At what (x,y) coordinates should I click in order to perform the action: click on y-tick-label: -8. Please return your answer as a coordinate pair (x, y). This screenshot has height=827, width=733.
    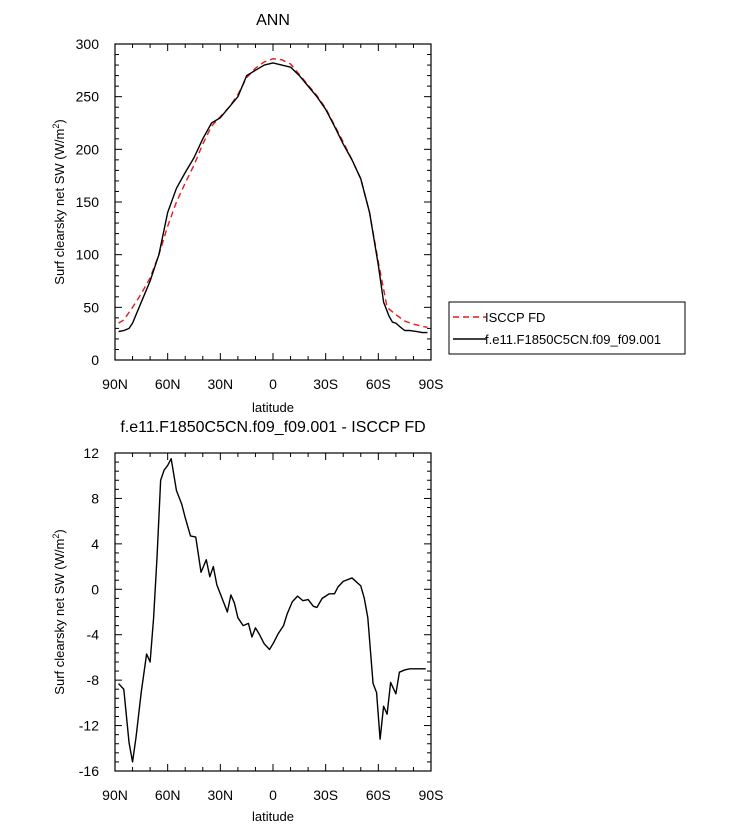
    Looking at the image, I should click on (93, 680).